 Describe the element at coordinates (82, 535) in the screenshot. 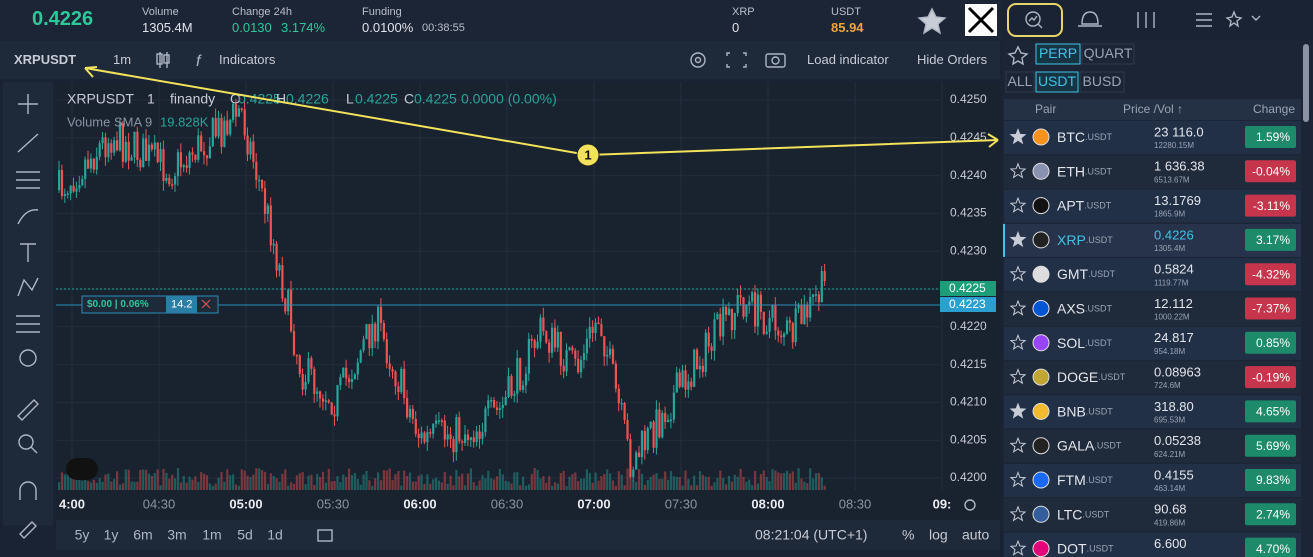

I see `range-button: 5y` at that location.